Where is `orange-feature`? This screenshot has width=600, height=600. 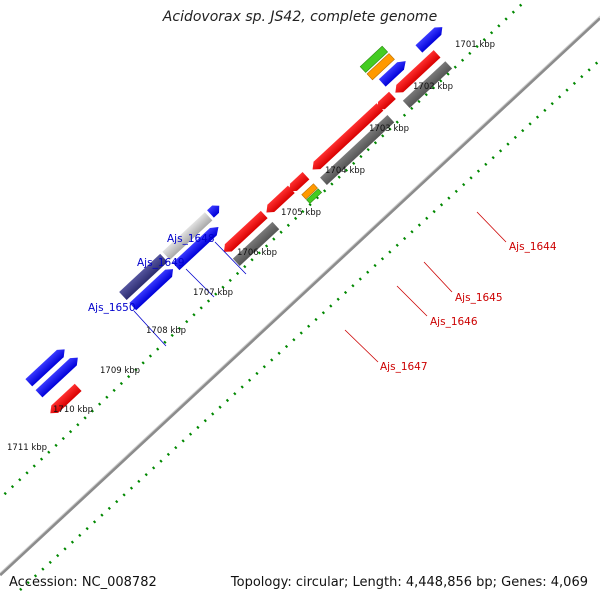 orange-feature is located at coordinates (380, 67).